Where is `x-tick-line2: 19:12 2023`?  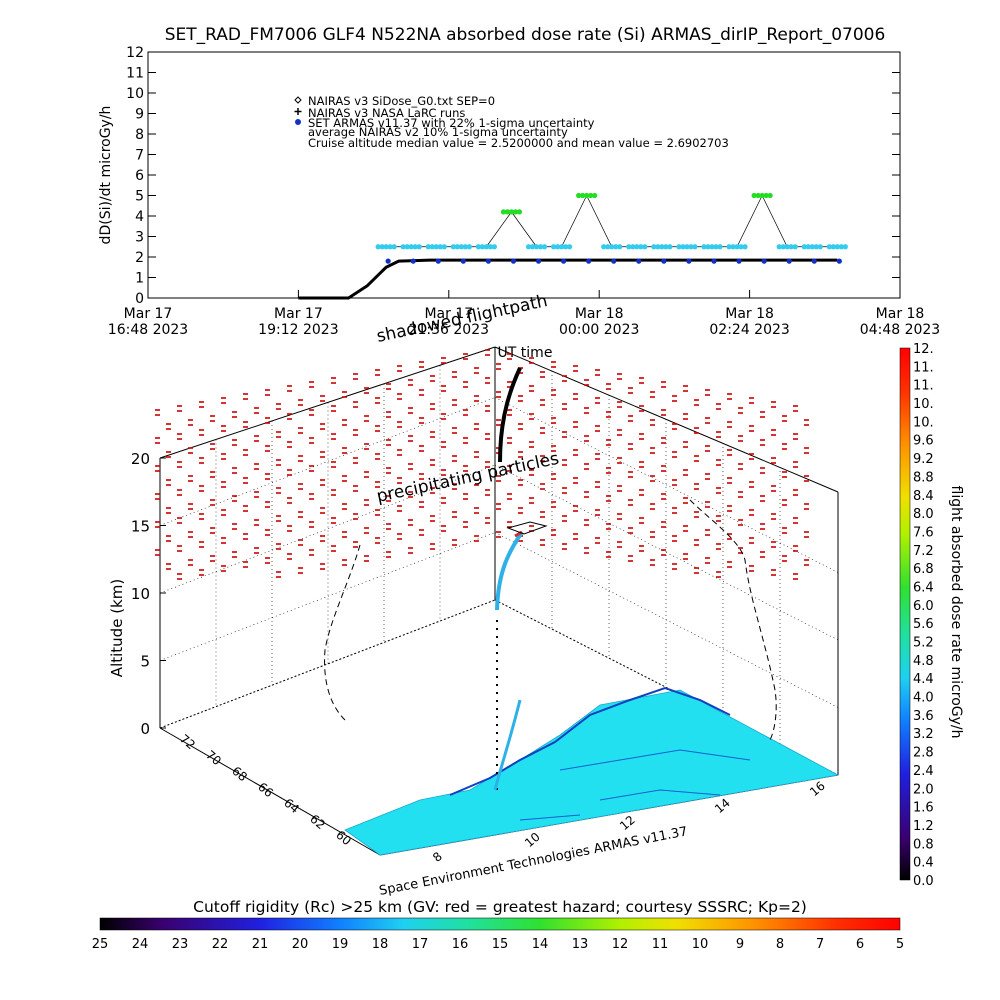
x-tick-line2: 19:12 2023 is located at coordinates (298, 330).